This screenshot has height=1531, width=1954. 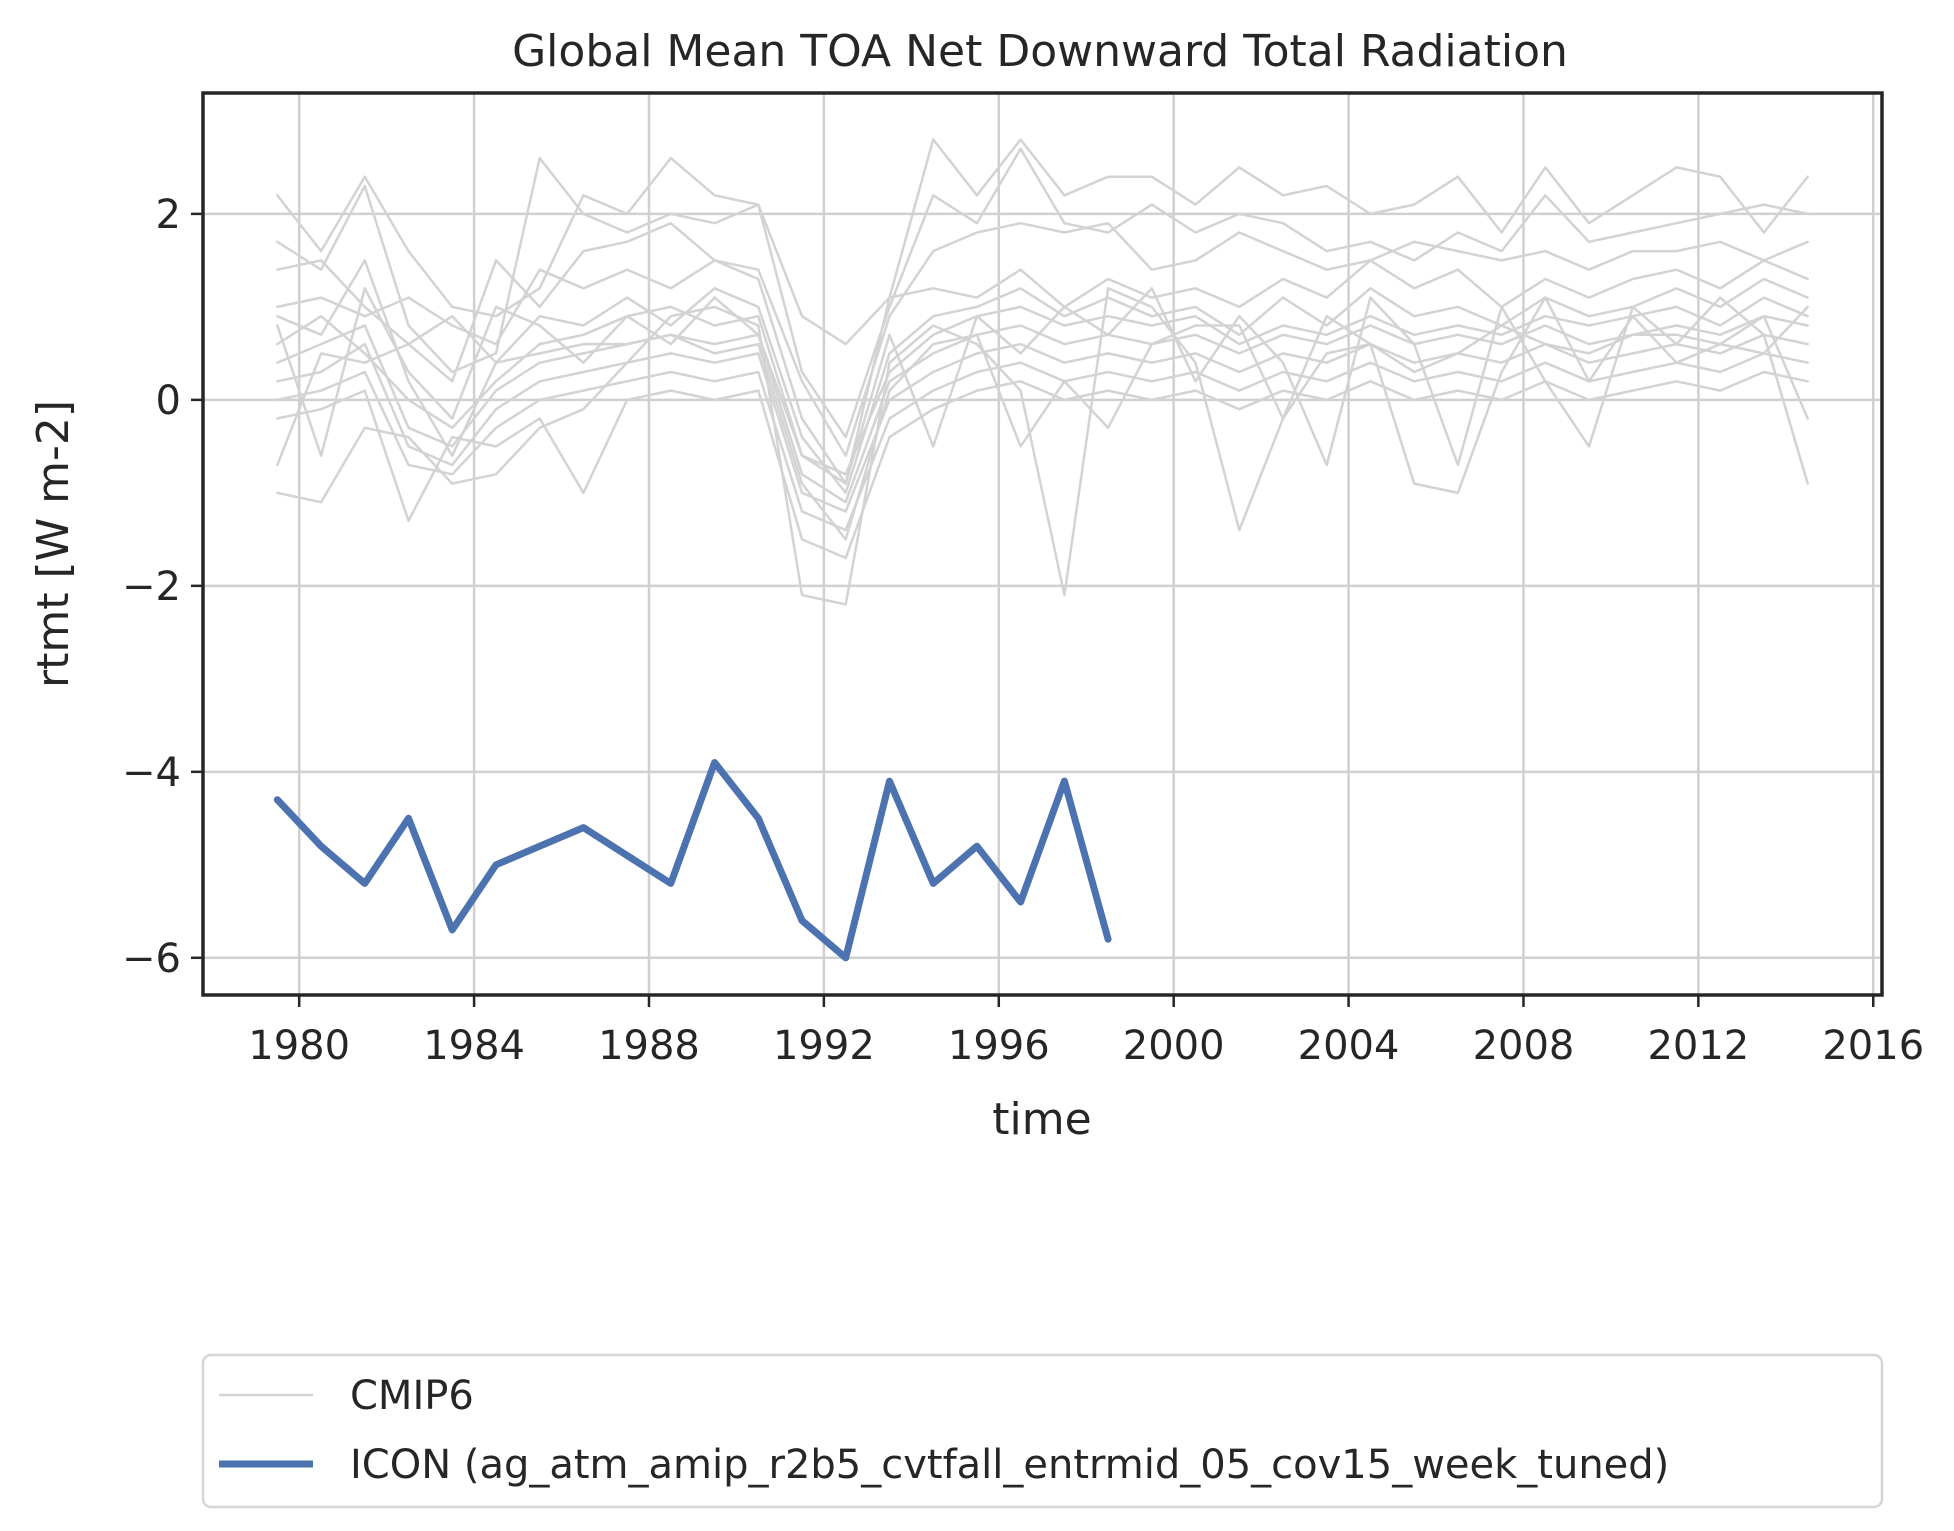 I want to click on x-tick-label: 1988, so click(x=649, y=1046).